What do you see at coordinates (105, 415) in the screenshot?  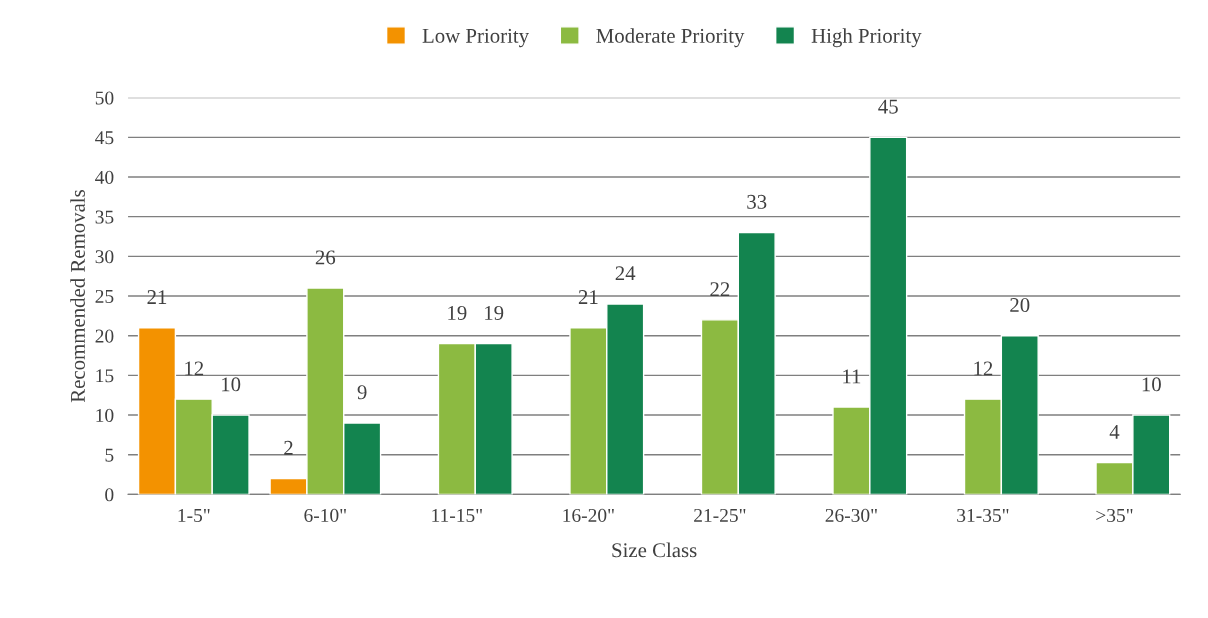 I see `y-tick-label: 10` at bounding box center [105, 415].